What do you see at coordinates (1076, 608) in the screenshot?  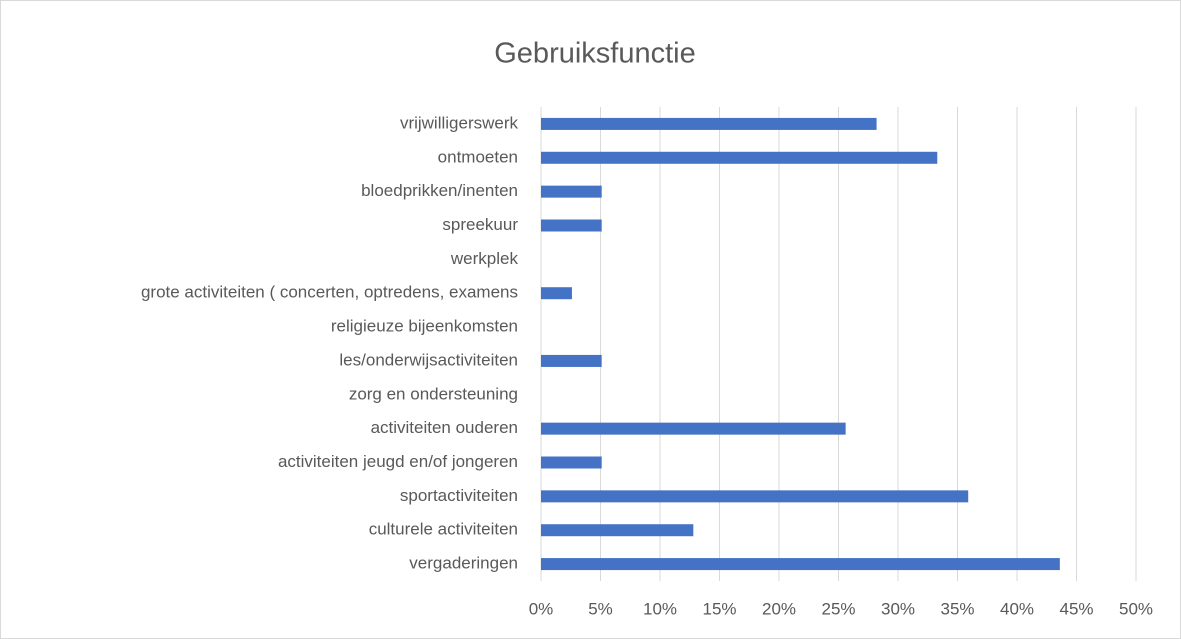 I see `x-tick-label: 45%` at bounding box center [1076, 608].